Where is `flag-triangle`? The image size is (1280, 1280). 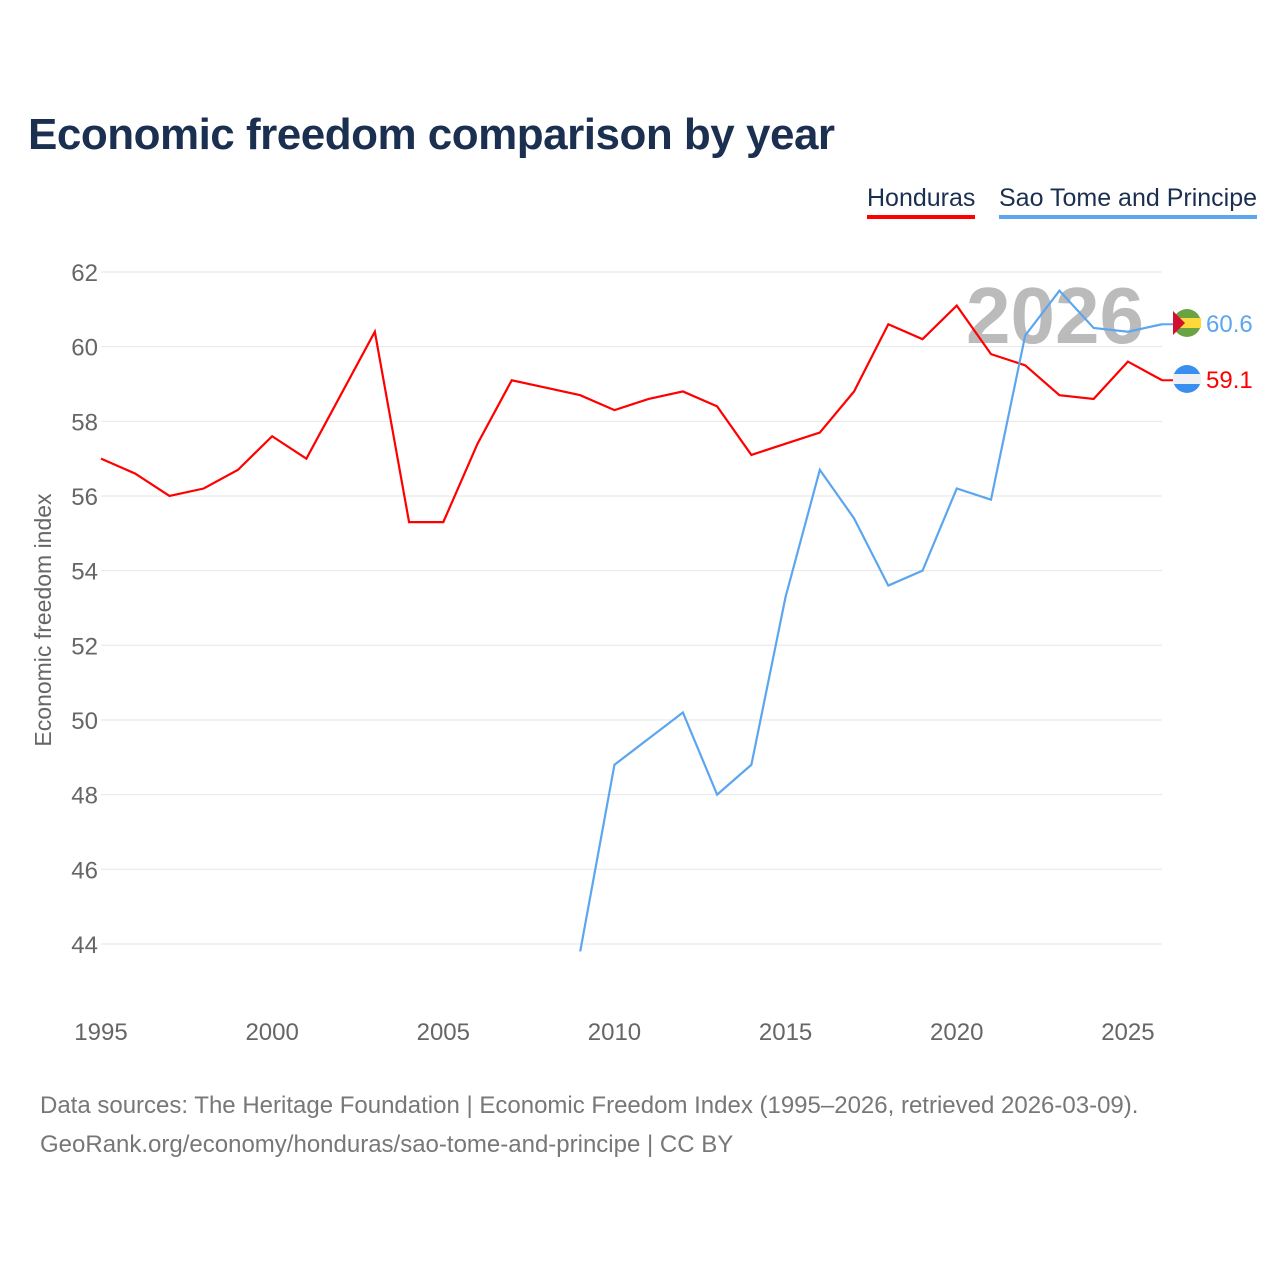
flag-triangle is located at coordinates (1179, 323).